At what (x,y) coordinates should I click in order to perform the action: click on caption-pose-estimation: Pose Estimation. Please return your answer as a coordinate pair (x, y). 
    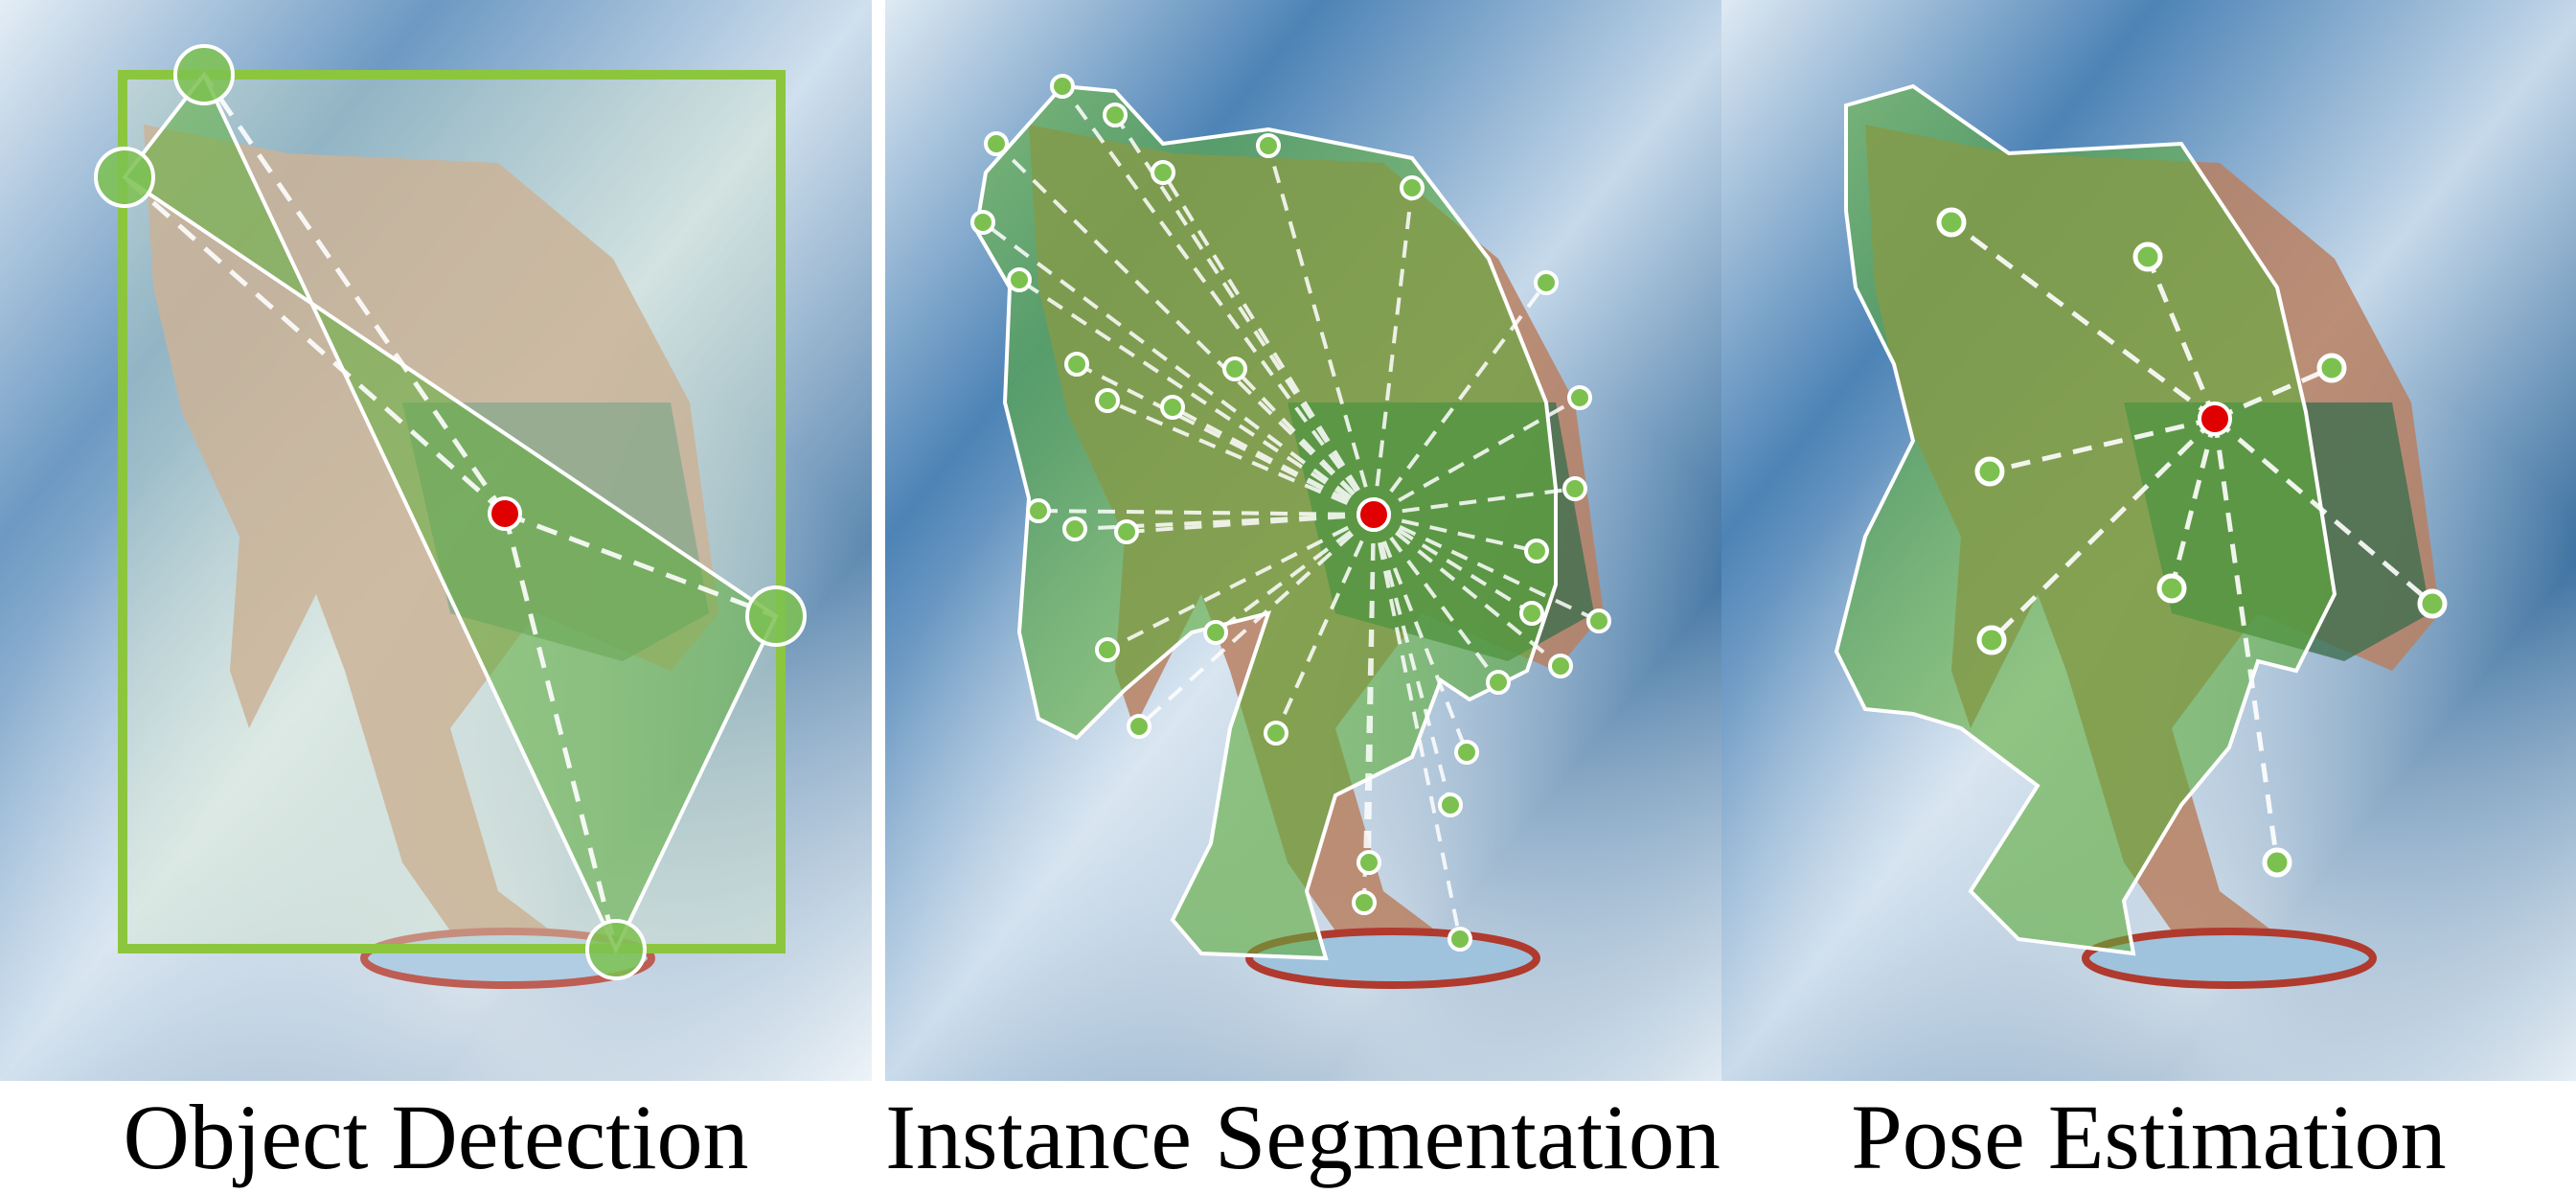
    Looking at the image, I should click on (2149, 1137).